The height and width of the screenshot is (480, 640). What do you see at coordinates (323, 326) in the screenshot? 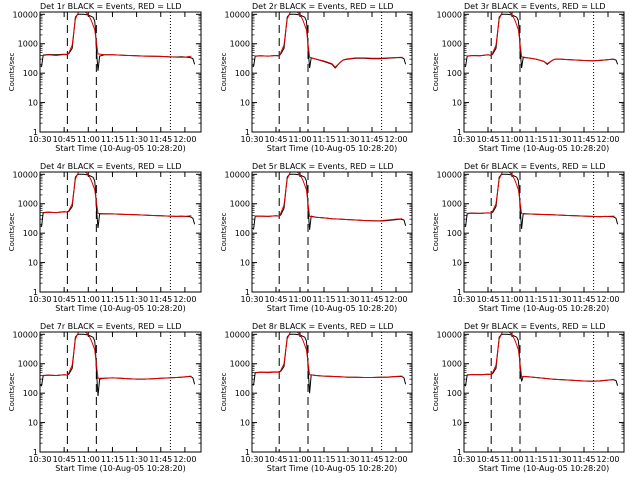
I see `chart-title: Det 8r BLACK = Events, RED = LLD` at bounding box center [323, 326].